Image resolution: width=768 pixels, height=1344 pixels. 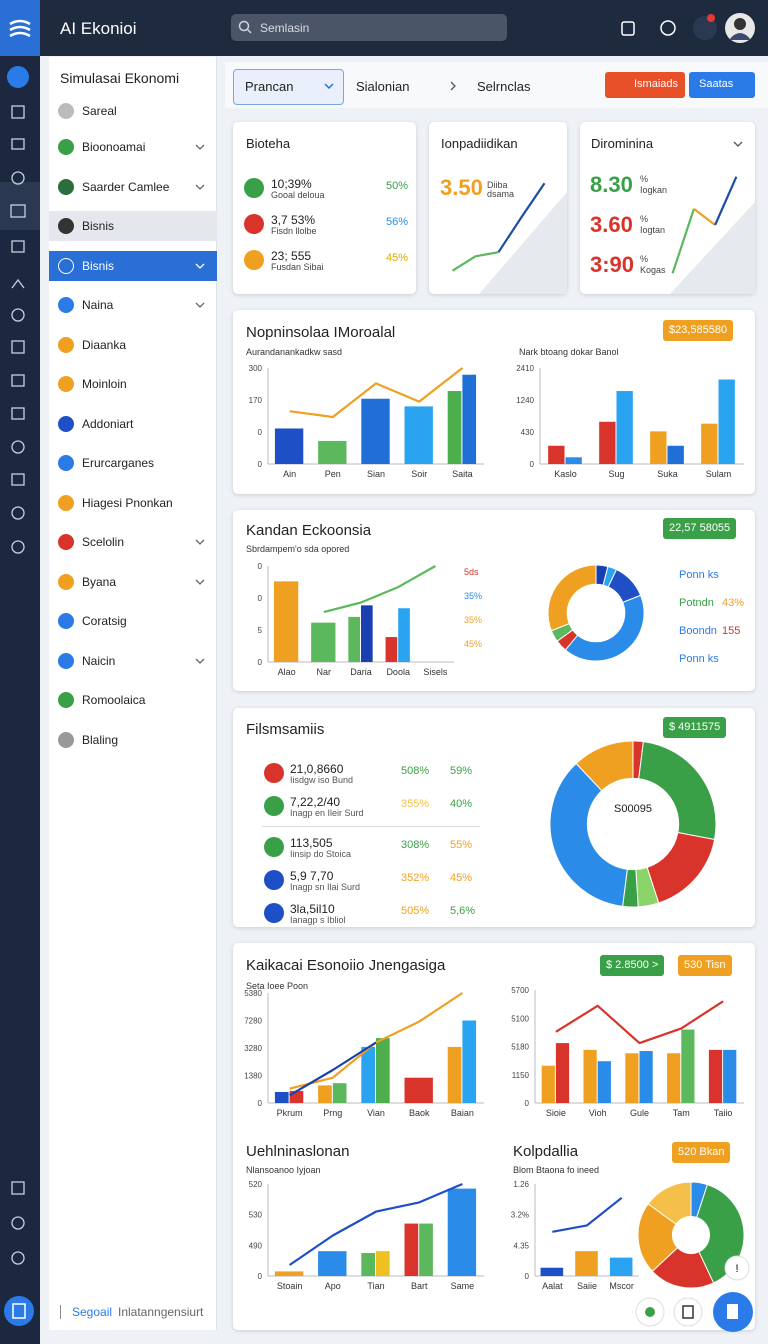 I want to click on dropdown, so click(x=288, y=87).